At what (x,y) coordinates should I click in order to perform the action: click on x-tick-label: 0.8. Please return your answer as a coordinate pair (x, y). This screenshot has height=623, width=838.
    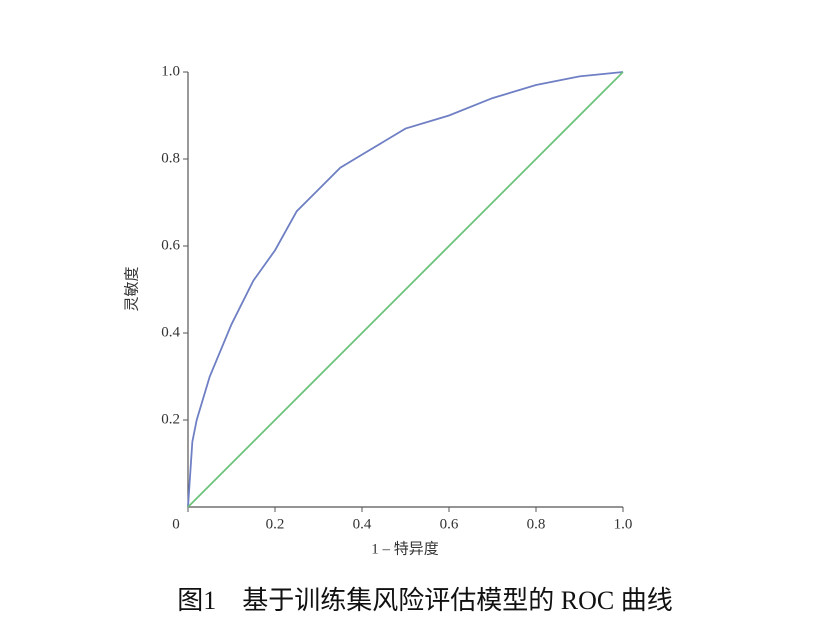
    Looking at the image, I should click on (536, 524).